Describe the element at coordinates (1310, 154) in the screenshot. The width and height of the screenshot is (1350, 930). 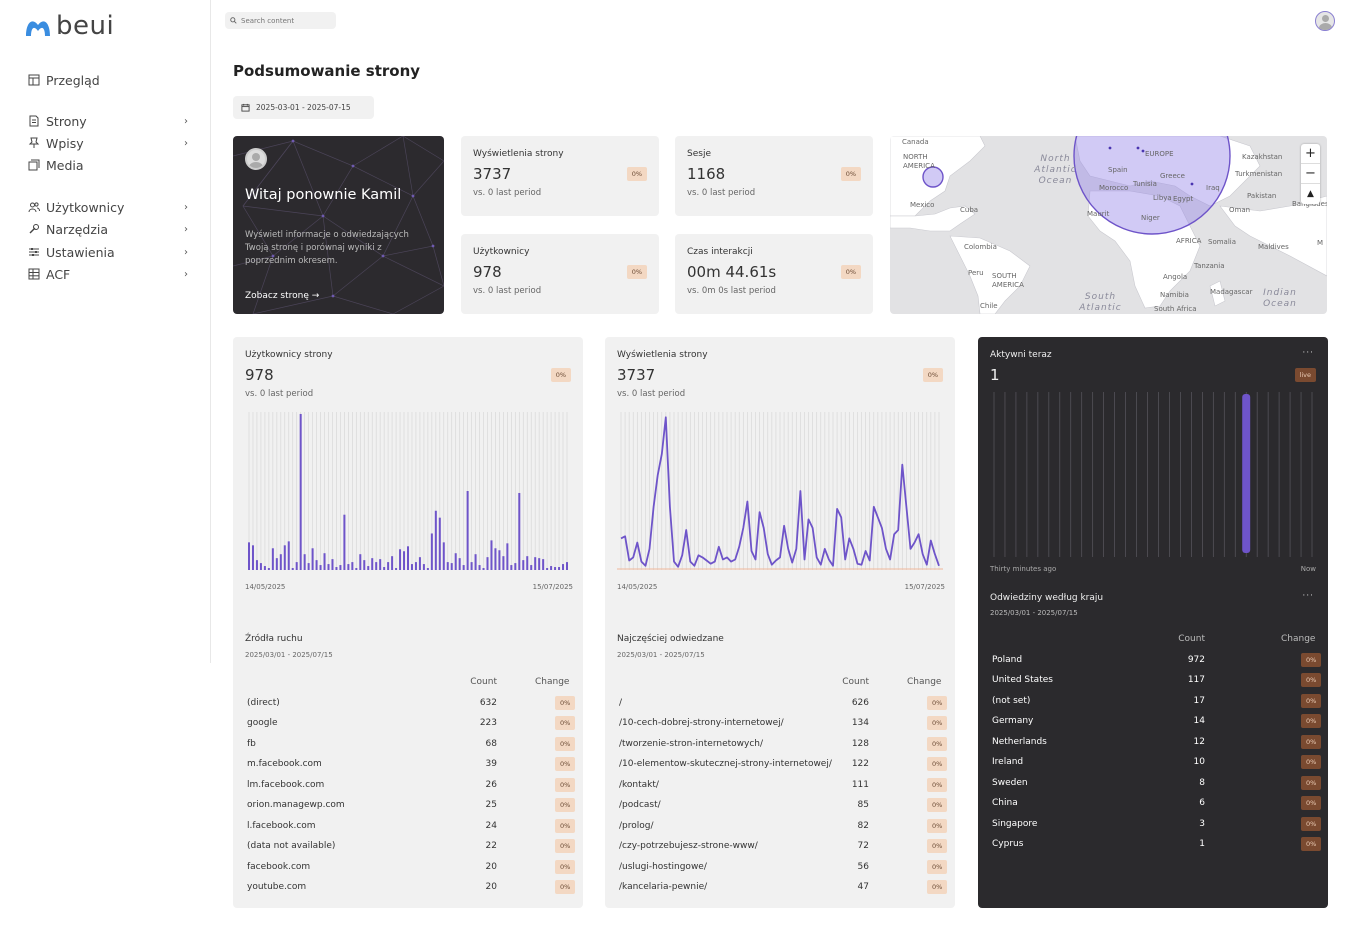
I see `zoom-in-button: +` at that location.